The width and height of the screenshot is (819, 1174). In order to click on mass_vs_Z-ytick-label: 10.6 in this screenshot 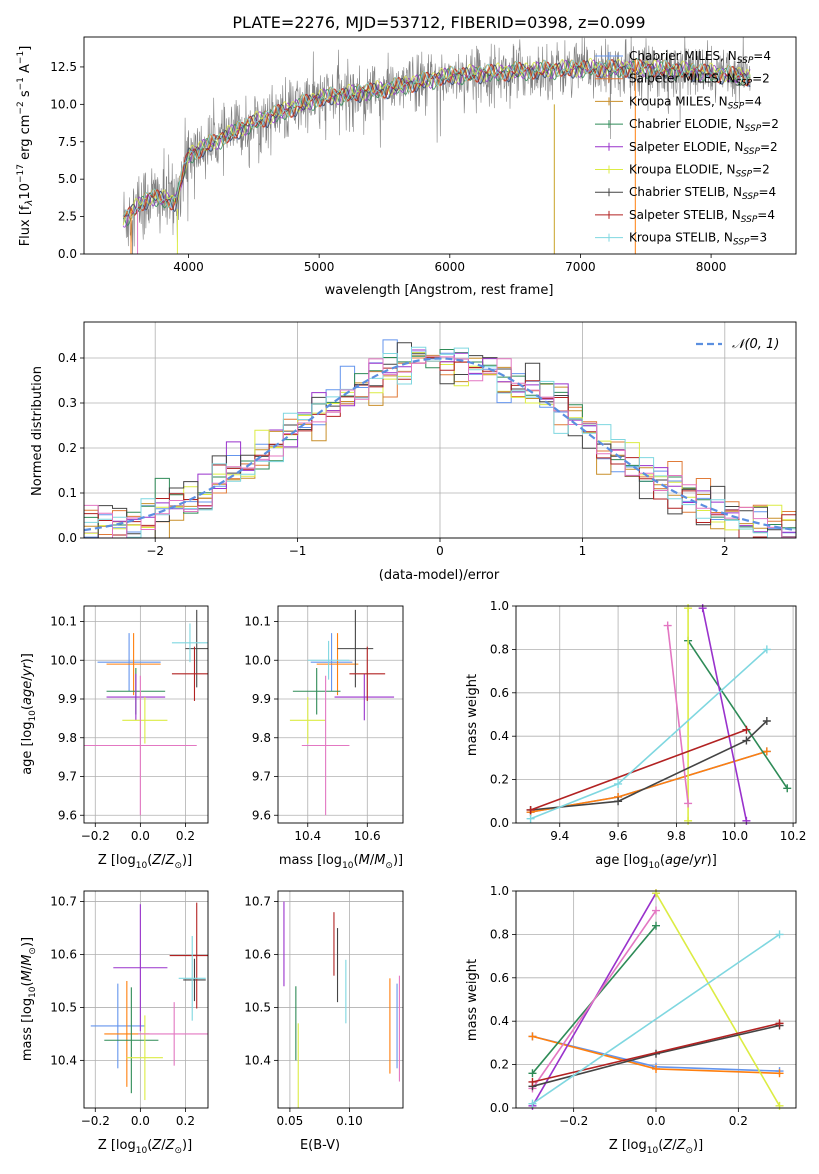, I will do `click(63, 955)`.